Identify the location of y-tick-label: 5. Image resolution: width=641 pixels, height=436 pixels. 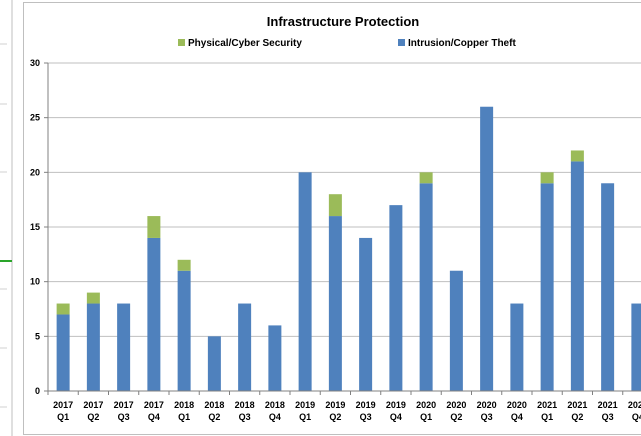
(37, 336).